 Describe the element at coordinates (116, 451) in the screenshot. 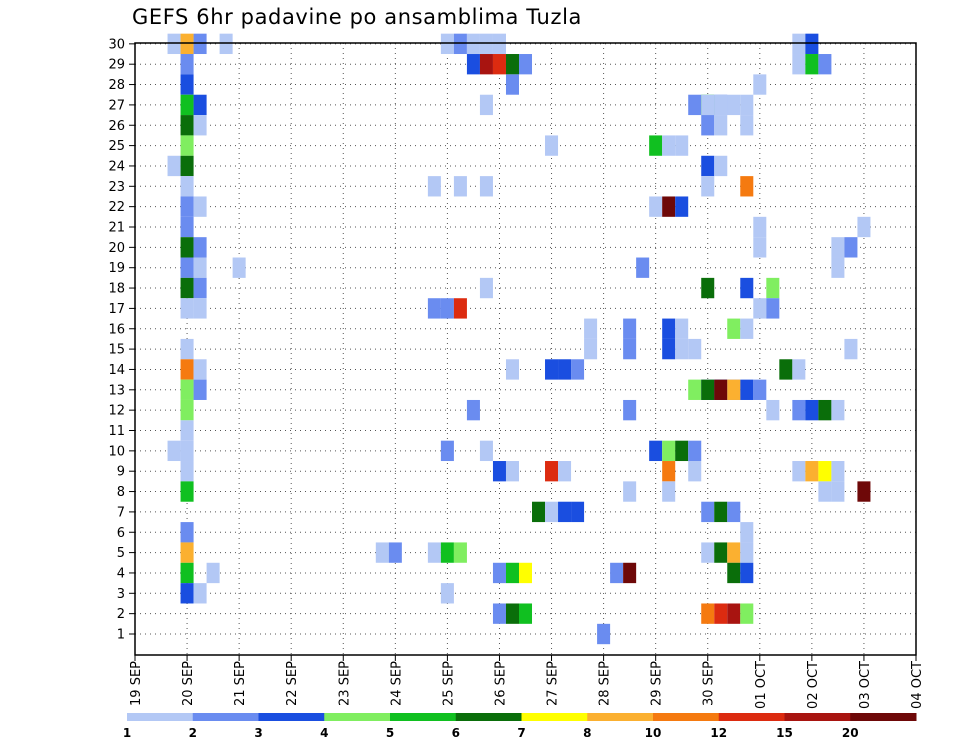

I see `y-tick-label: 10` at that location.